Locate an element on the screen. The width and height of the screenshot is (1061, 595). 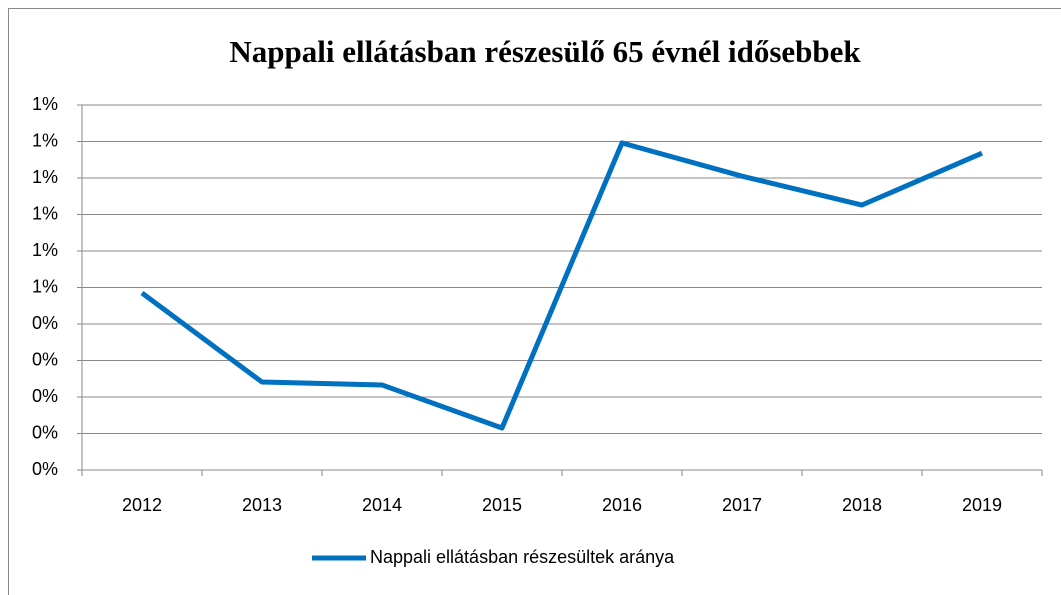
x-tick-label: 2015 is located at coordinates (502, 505).